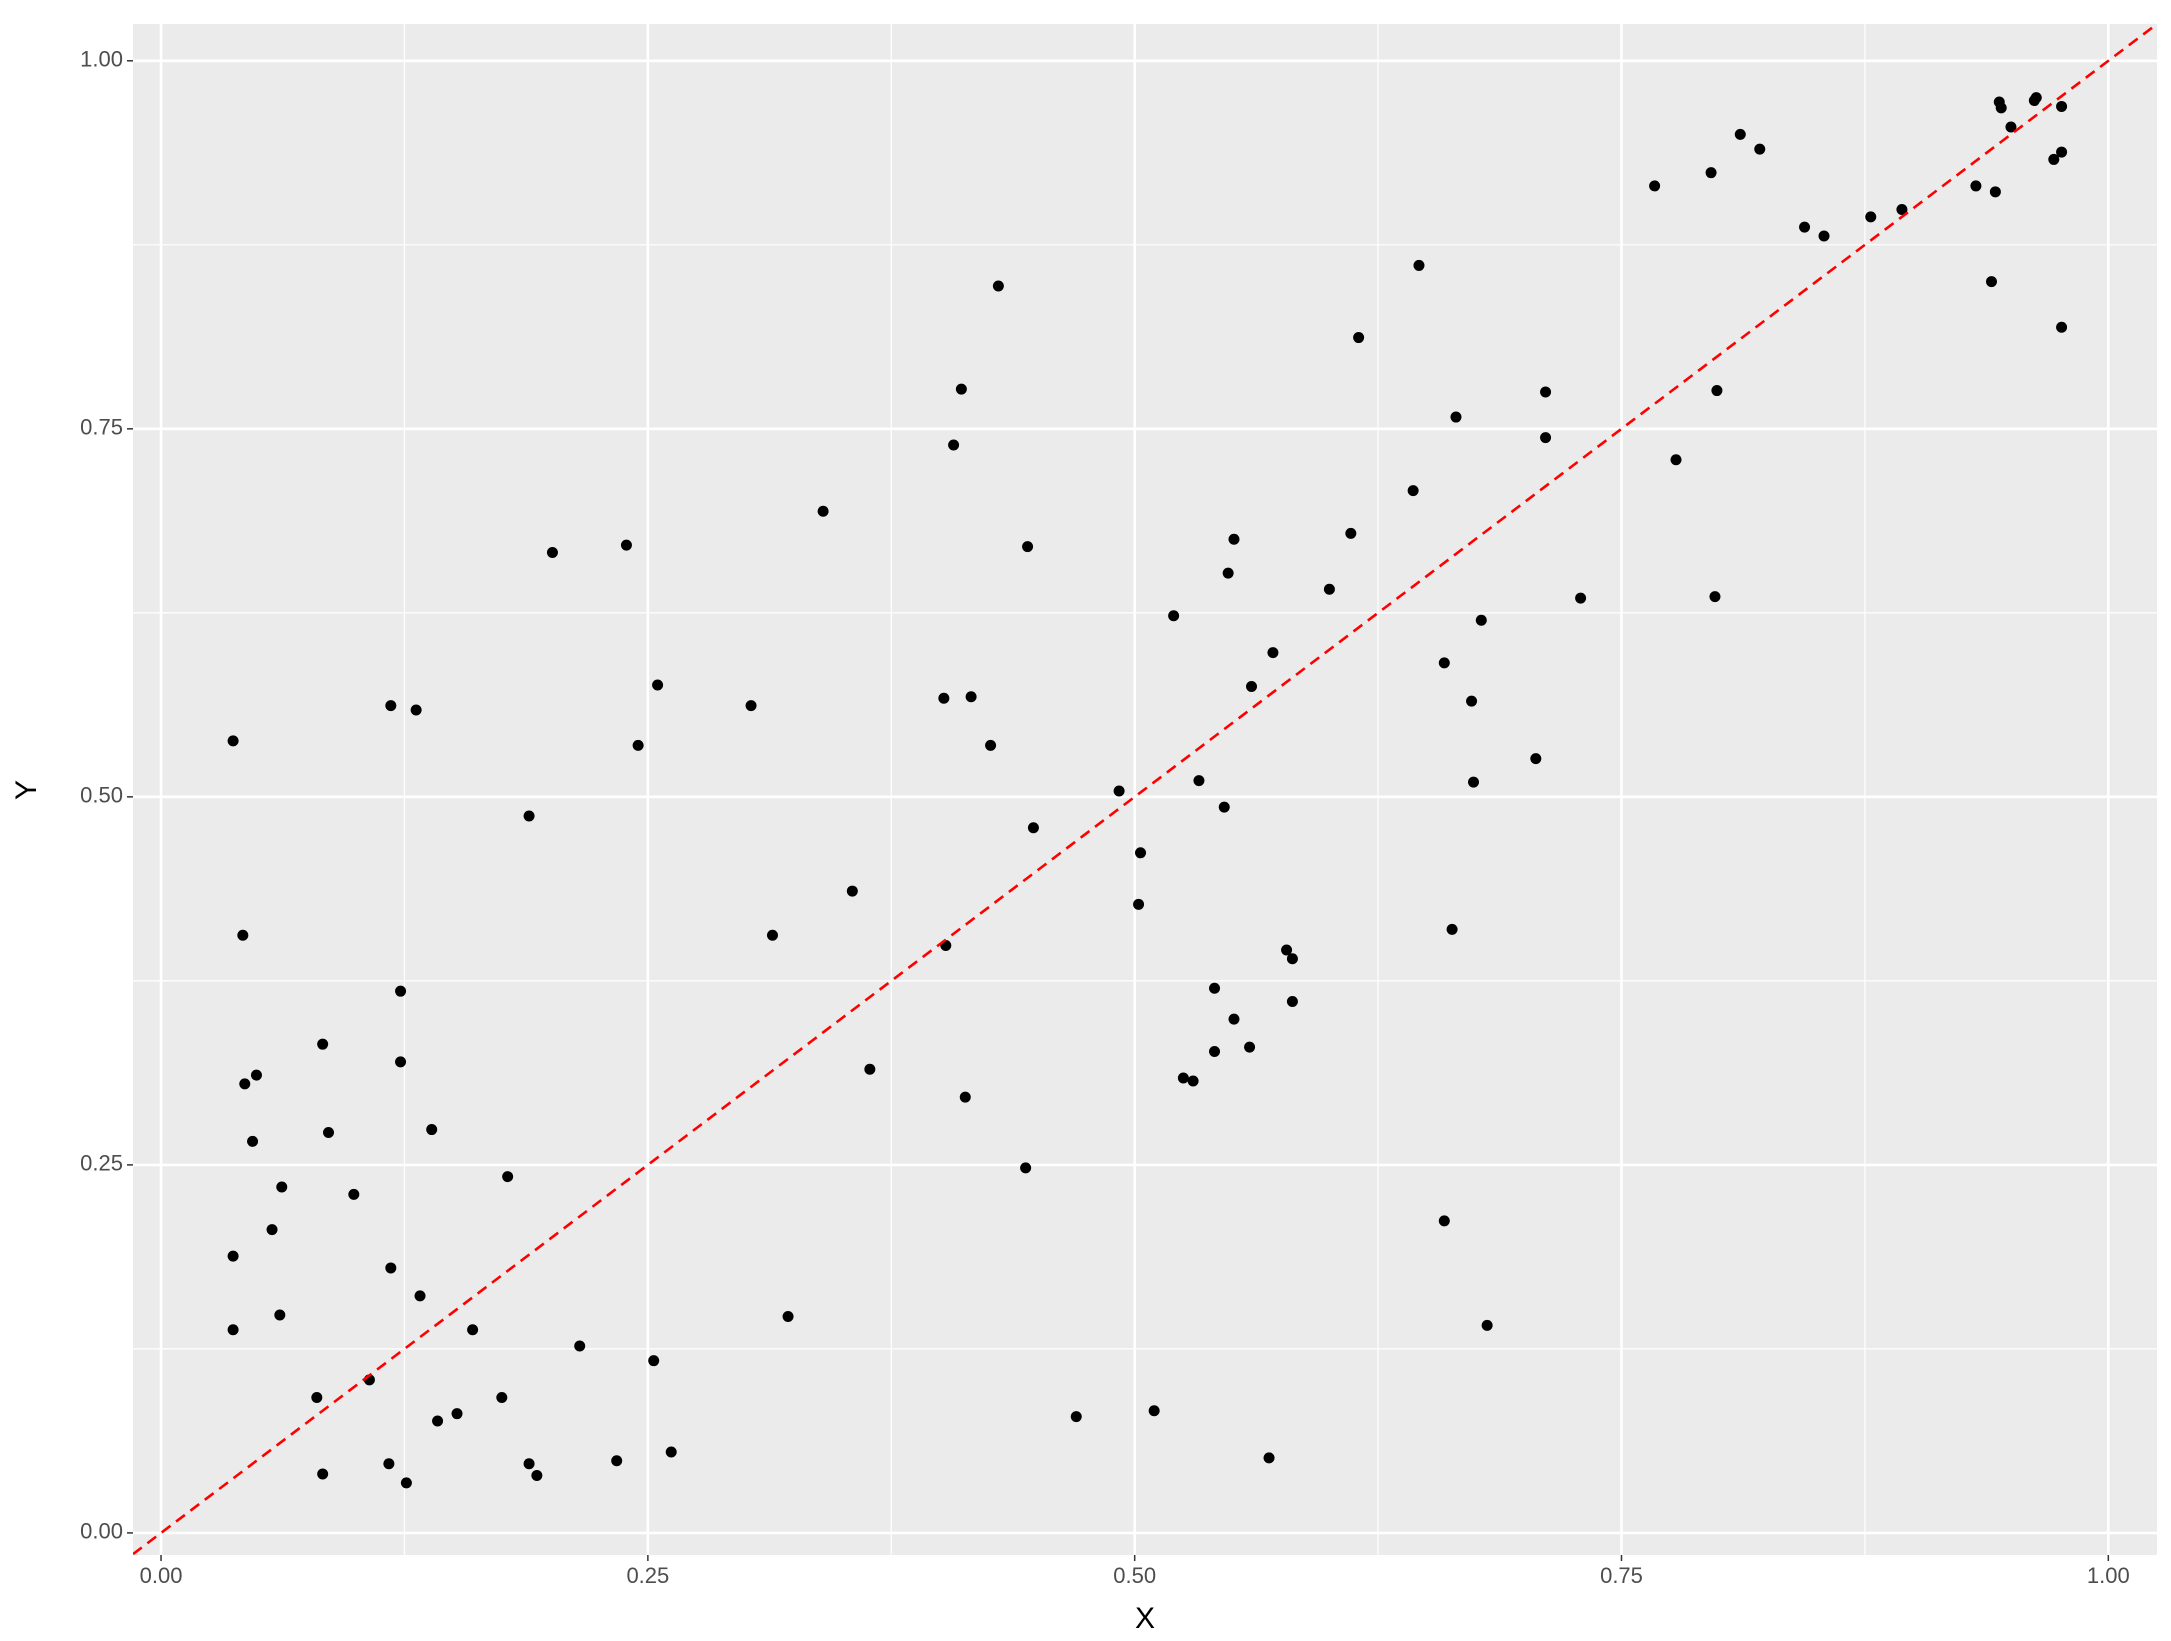 Image resolution: width=2171 pixels, height=1641 pixels. What do you see at coordinates (101, 1531) in the screenshot?
I see `y-tick-label: 0.00` at bounding box center [101, 1531].